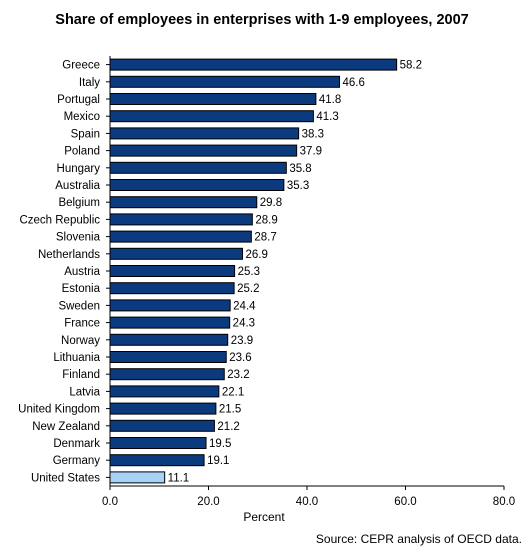 The height and width of the screenshot is (556, 529). I want to click on value-label: 19.1, so click(218, 461).